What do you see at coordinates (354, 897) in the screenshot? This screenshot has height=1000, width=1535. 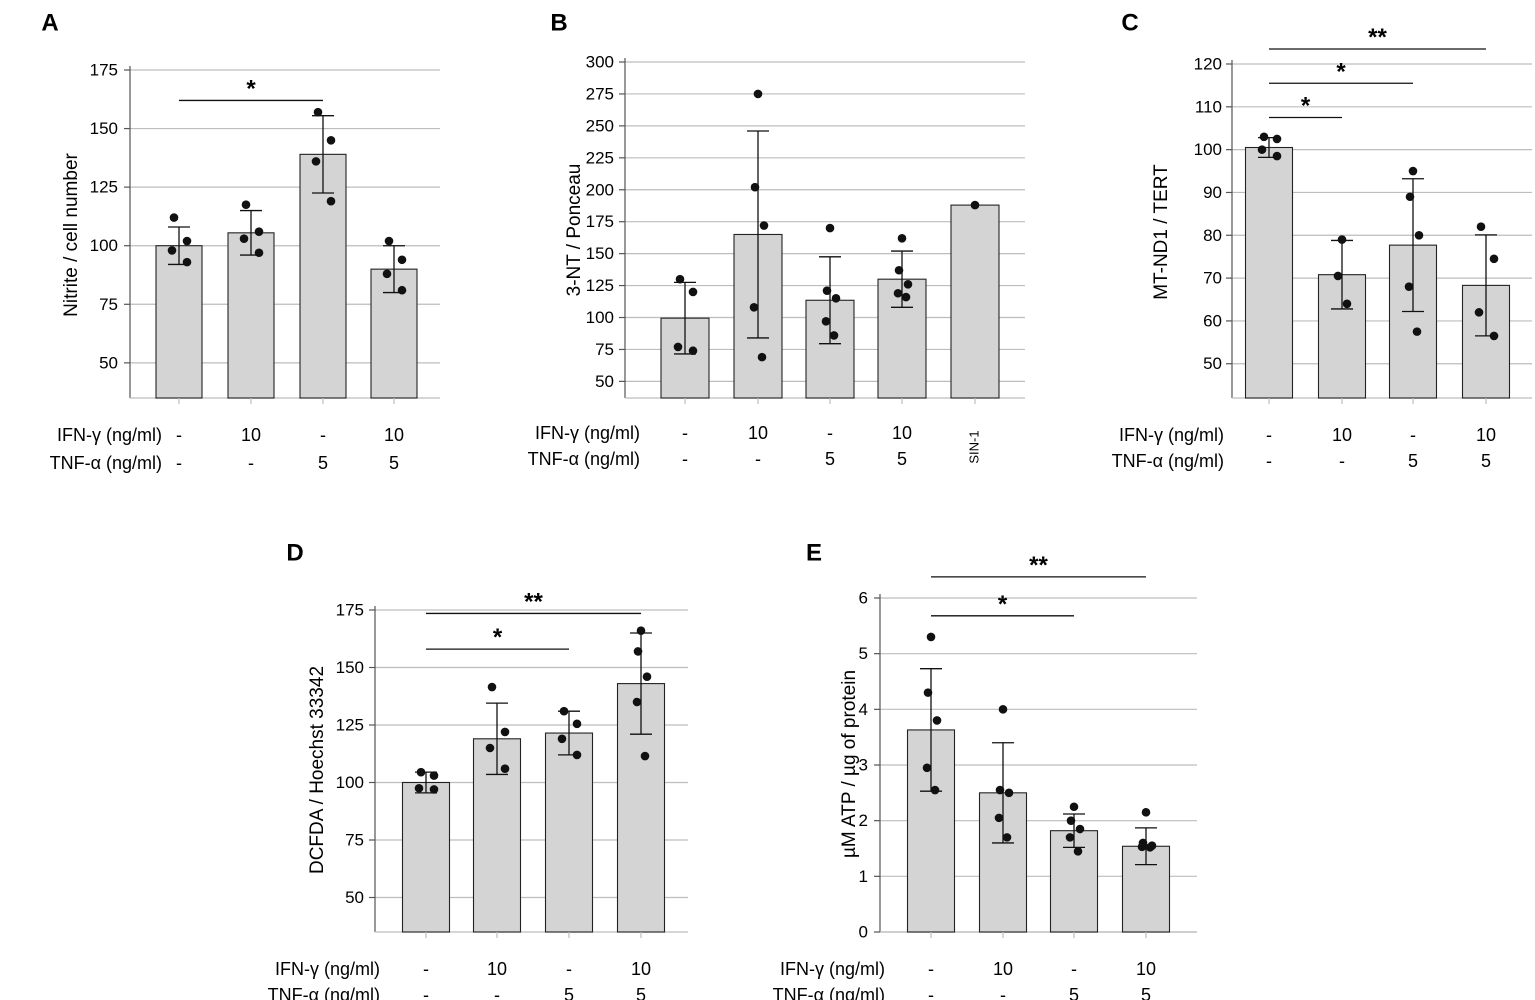 I see `y-tick-label: 50` at bounding box center [354, 897].